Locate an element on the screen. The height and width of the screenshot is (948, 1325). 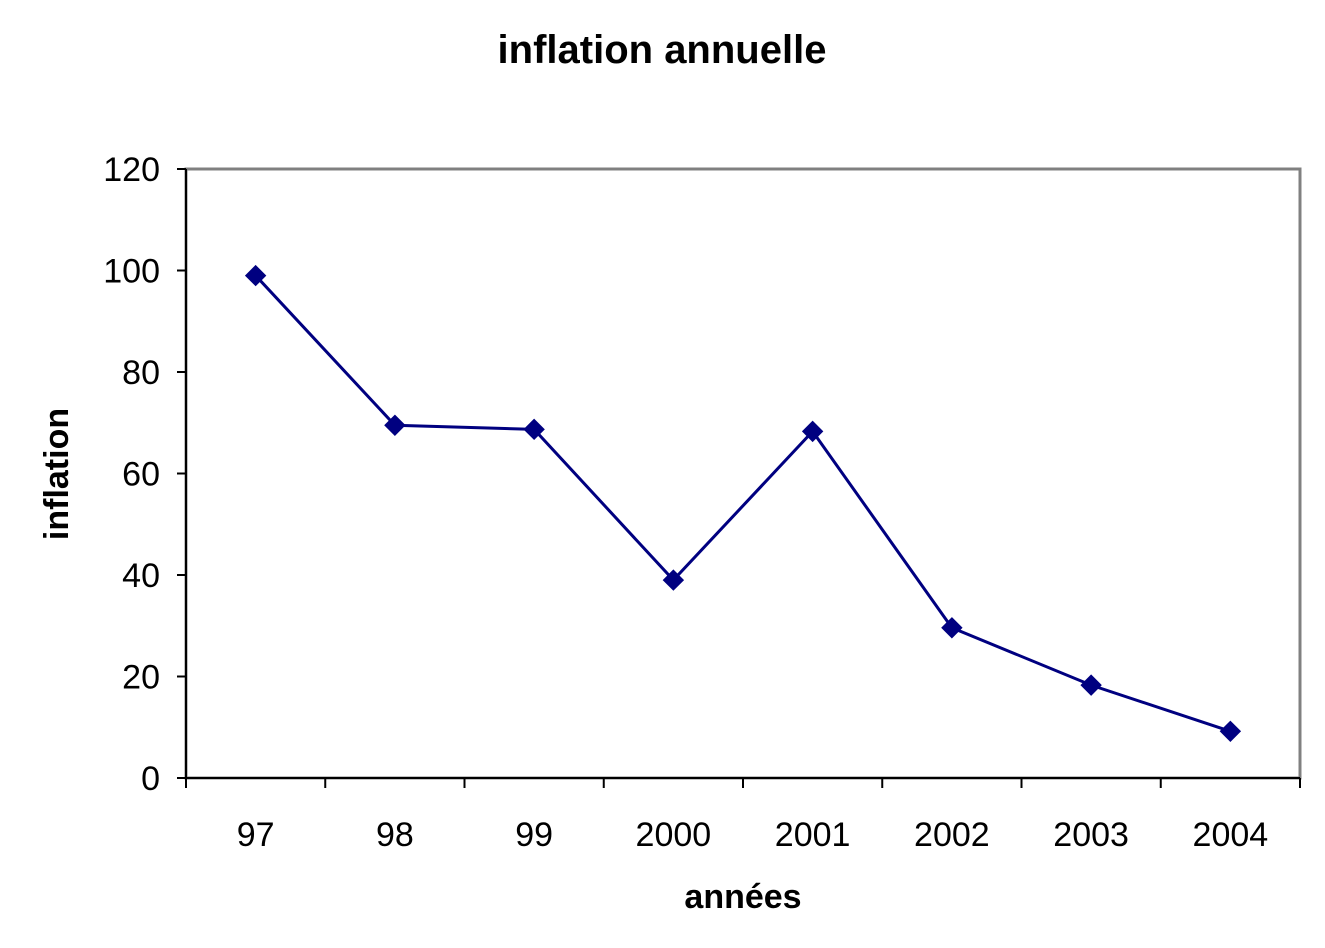
chart-title: inflation annuelle is located at coordinates (662, 50).